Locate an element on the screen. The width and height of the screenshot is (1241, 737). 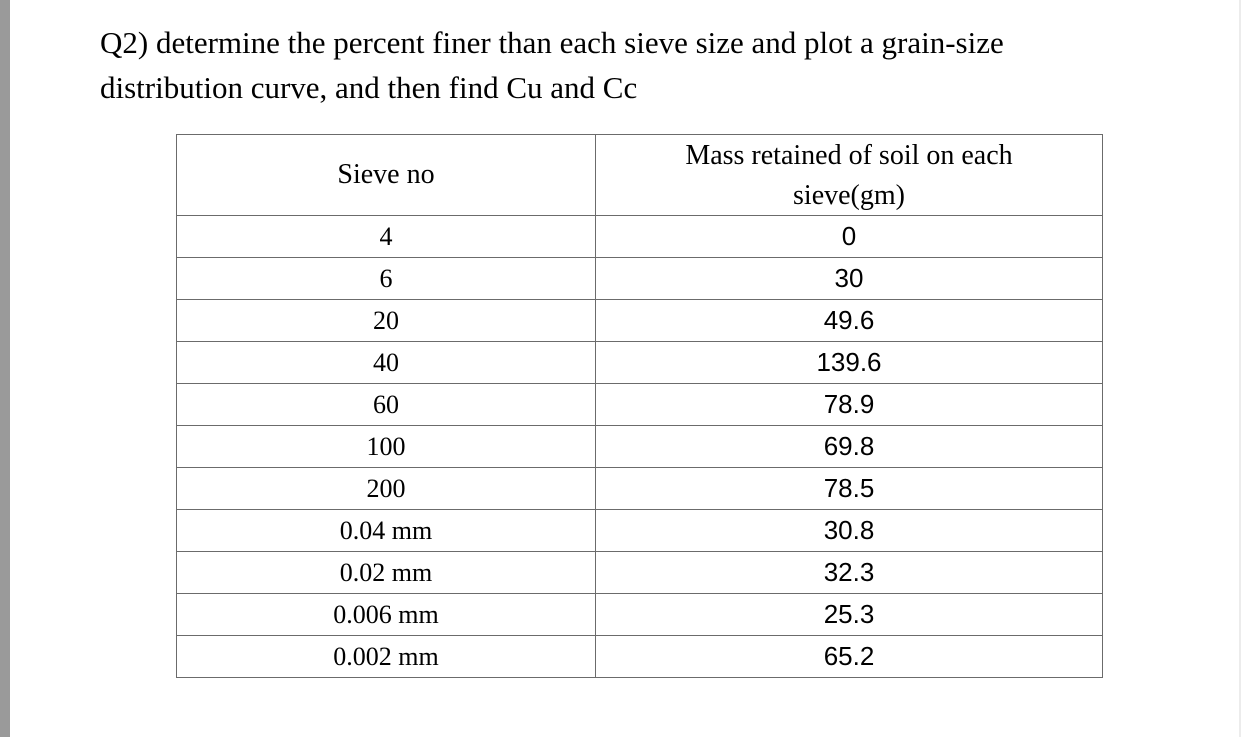
right-edge is located at coordinates (1240, 368).